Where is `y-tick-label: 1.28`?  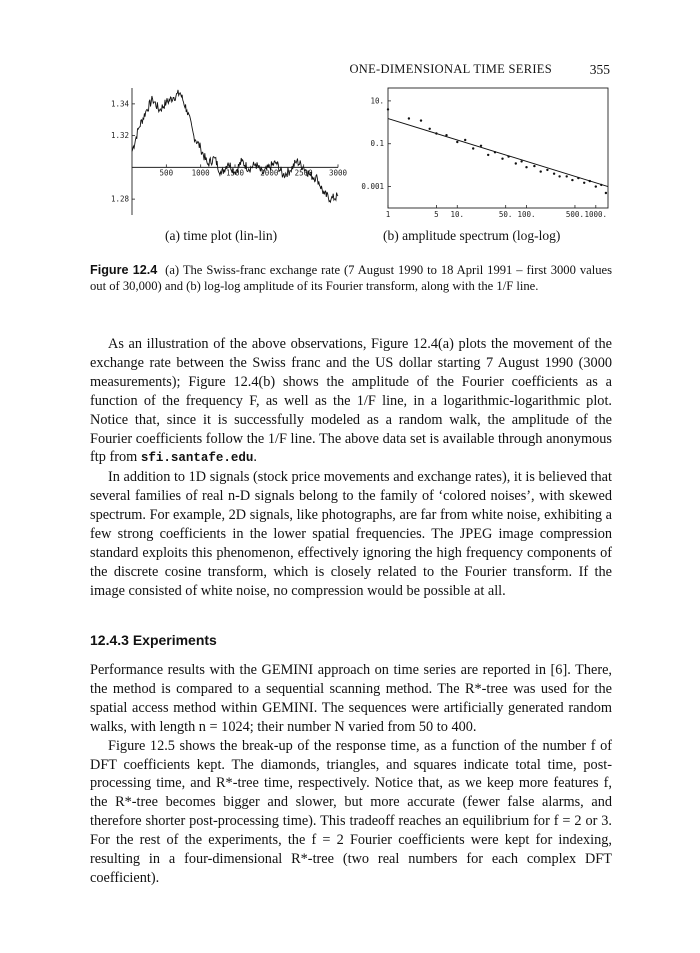
y-tick-label: 1.28 is located at coordinates (120, 199).